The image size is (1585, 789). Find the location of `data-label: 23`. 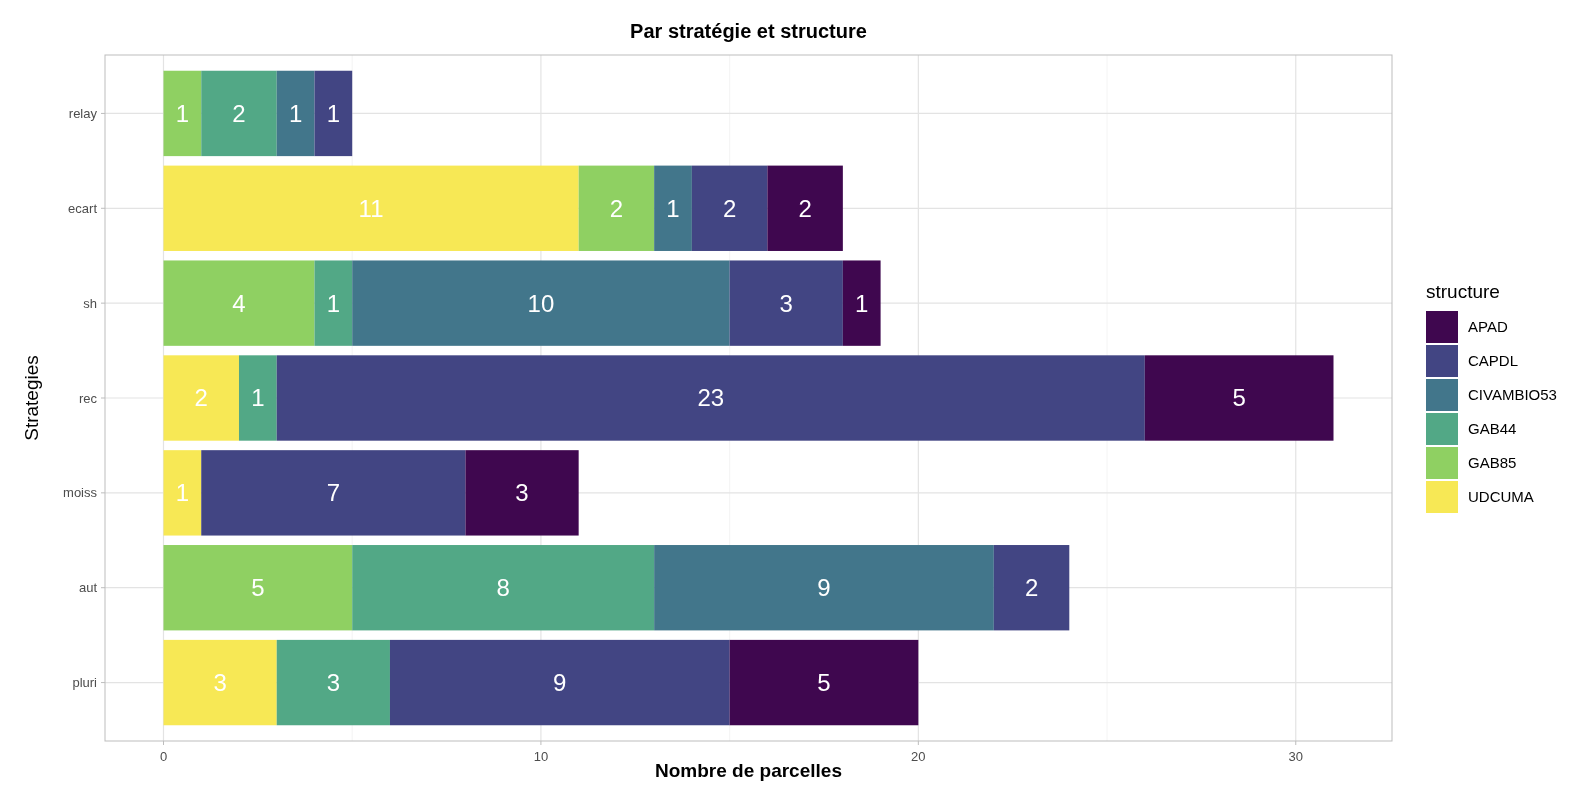

data-label: 23 is located at coordinates (711, 398).